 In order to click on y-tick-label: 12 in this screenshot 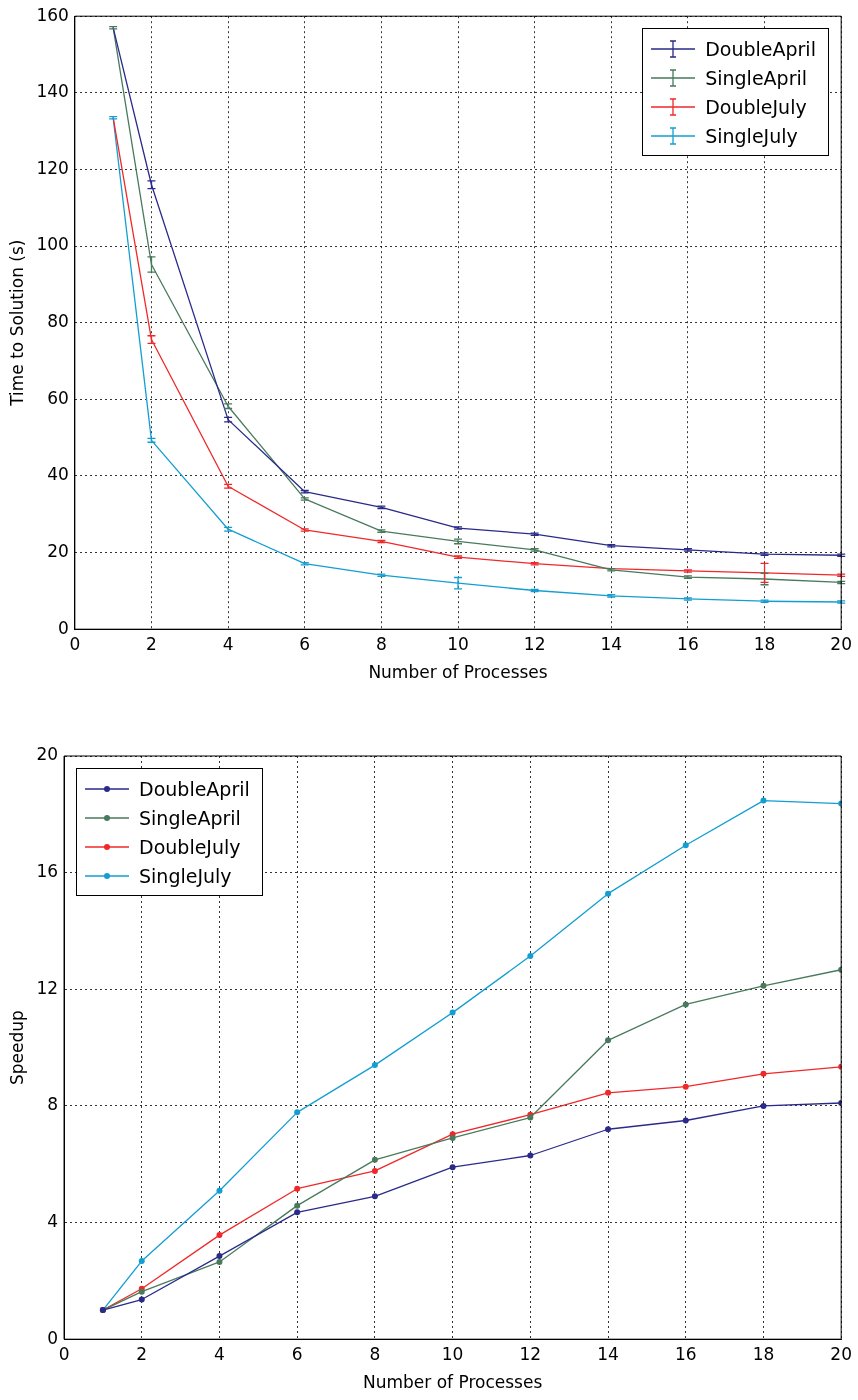, I will do `click(47, 987)`.